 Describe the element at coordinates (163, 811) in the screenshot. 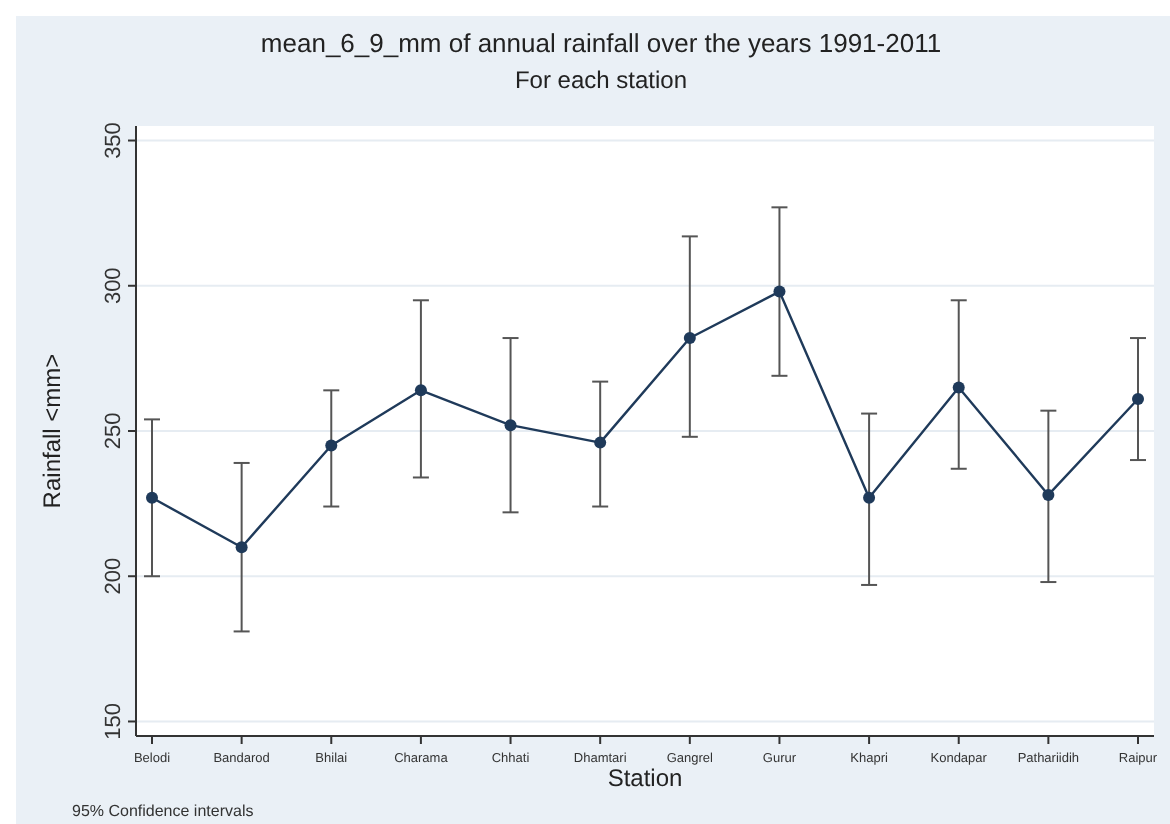

I see `text: 95% Confidence intervals` at that location.